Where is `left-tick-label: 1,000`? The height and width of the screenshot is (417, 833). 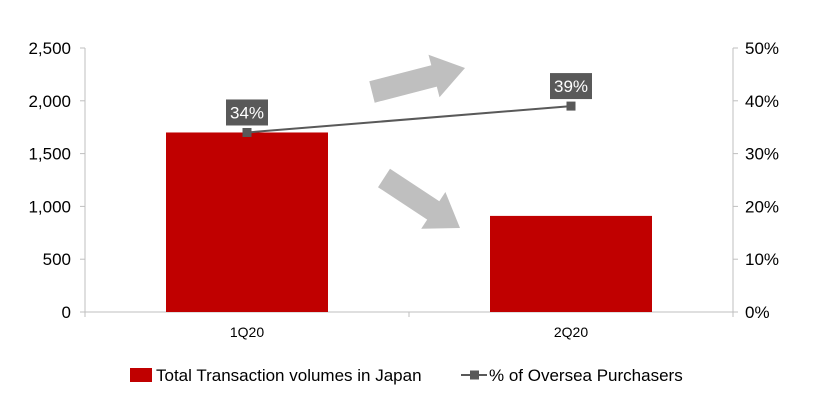
left-tick-label: 1,000 is located at coordinates (49, 206).